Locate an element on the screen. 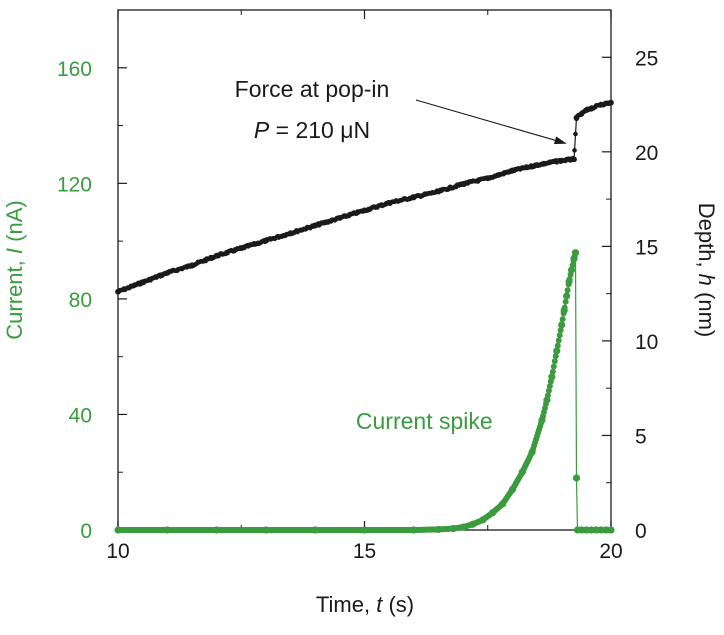  x-axis-title-suffix: (s) is located at coordinates (398, 604).